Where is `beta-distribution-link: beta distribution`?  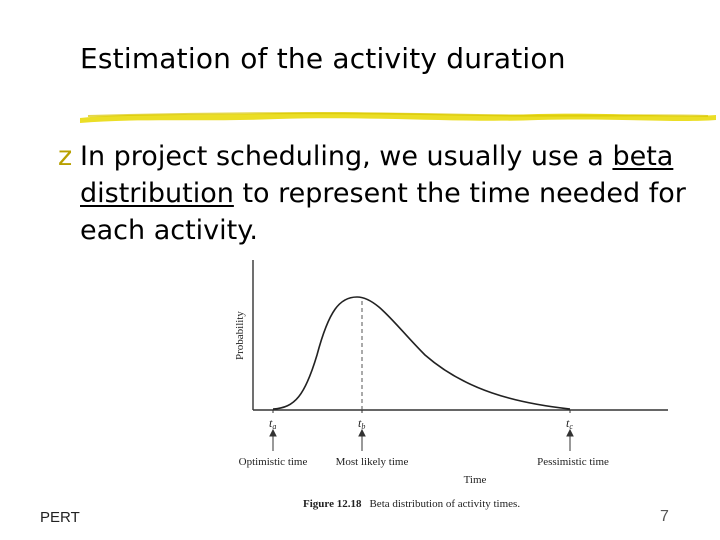 beta-distribution-link: beta distribution is located at coordinates (377, 175).